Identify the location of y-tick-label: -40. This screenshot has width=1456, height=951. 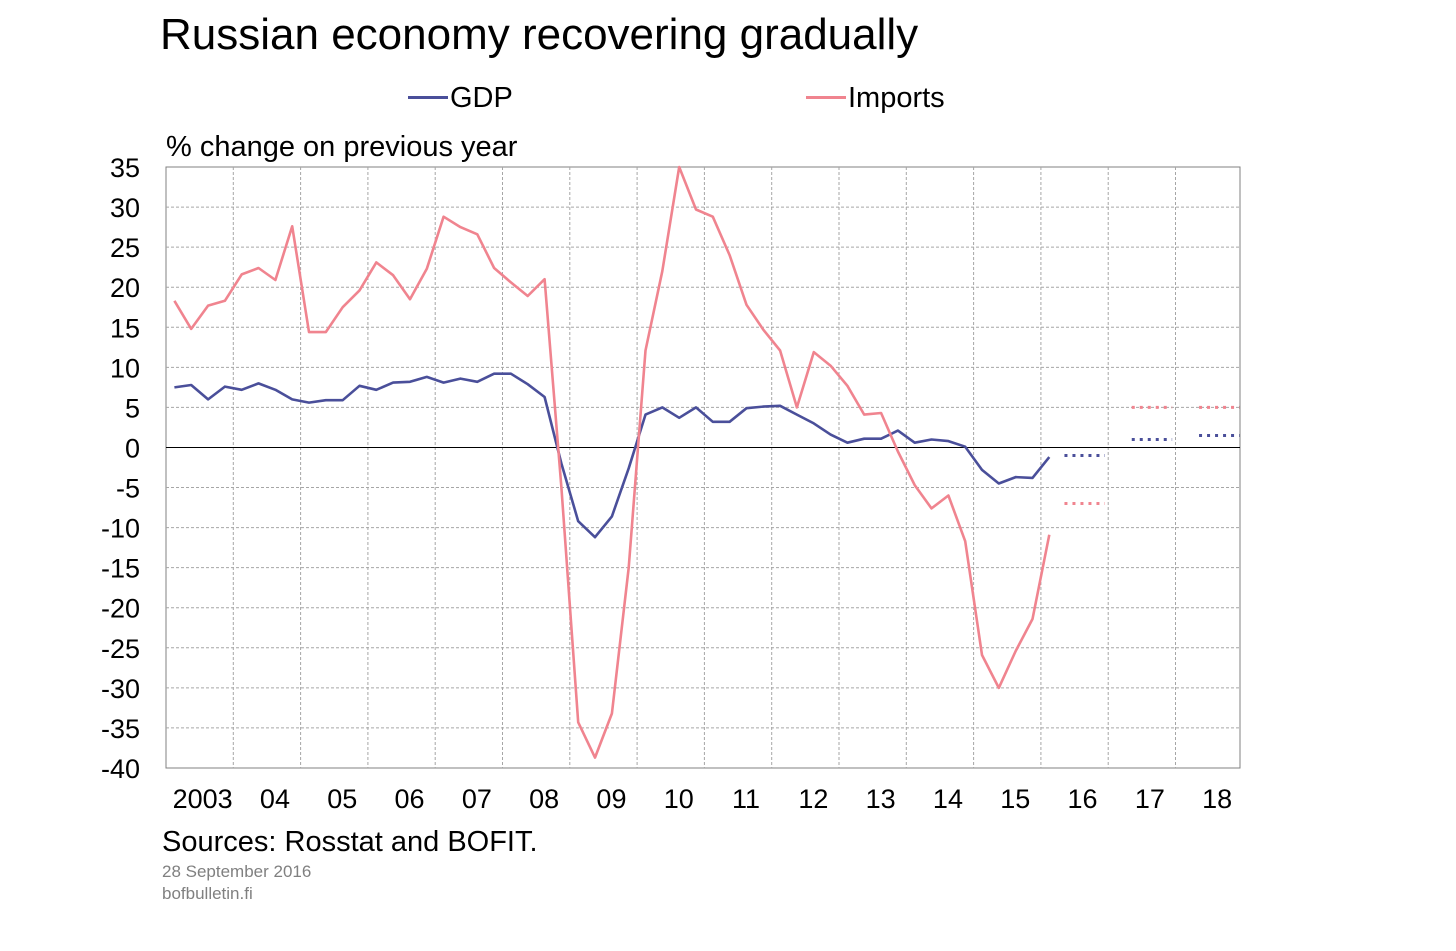
(120, 769).